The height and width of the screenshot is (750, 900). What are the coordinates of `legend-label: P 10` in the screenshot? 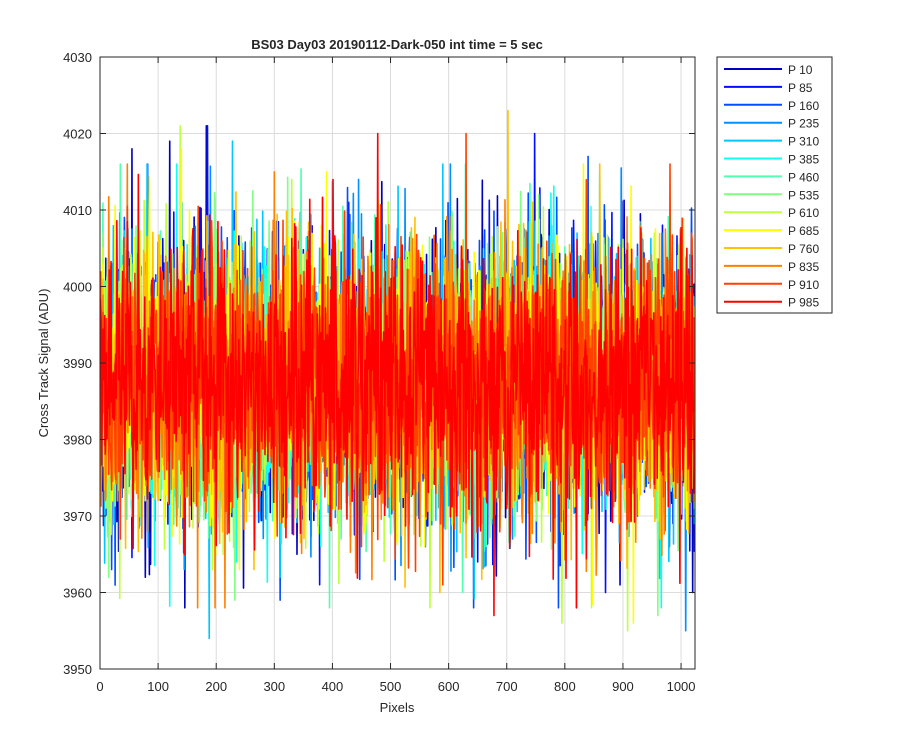 It's located at (800, 70).